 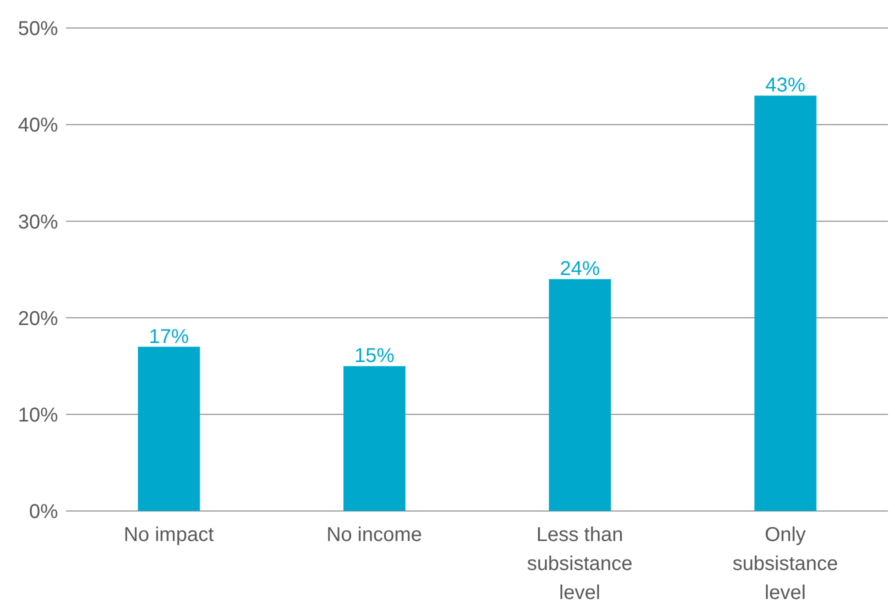 I want to click on x-tick-label: No impact, so click(x=169, y=535).